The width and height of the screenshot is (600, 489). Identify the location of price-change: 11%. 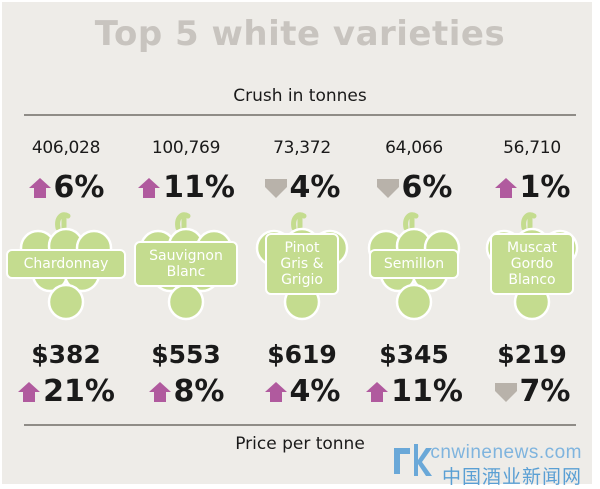
(414, 391).